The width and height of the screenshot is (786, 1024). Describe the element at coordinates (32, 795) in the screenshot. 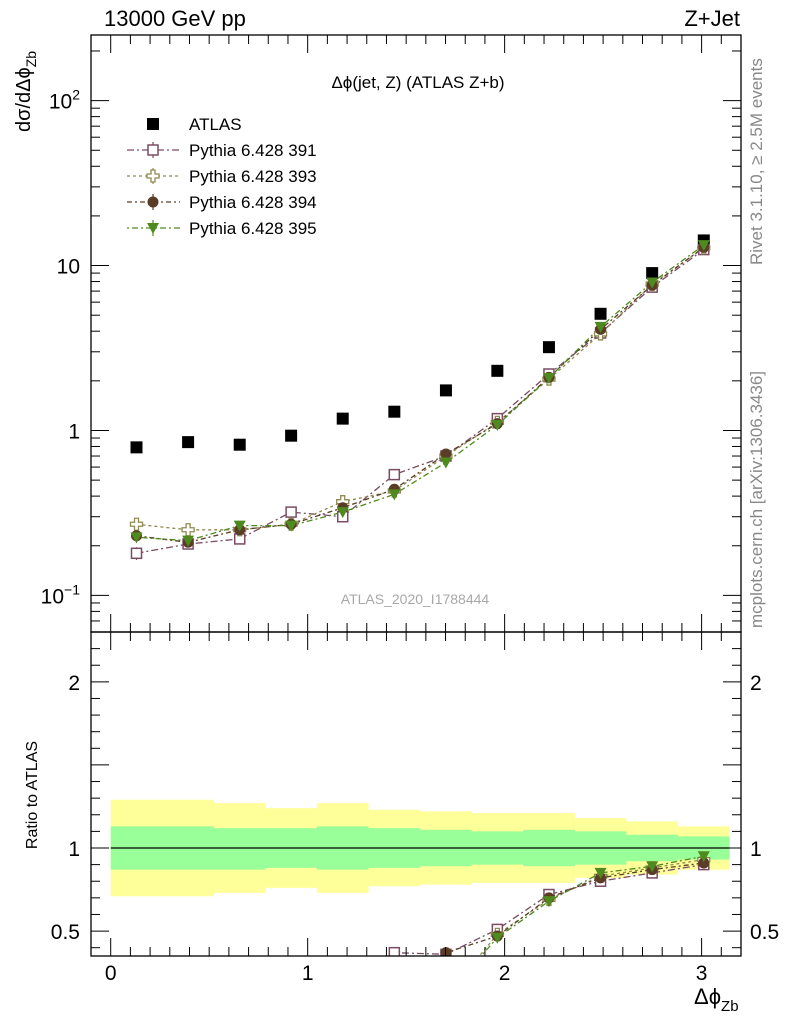

I see `ratio-ylabel: Ratio to ATLAS` at that location.